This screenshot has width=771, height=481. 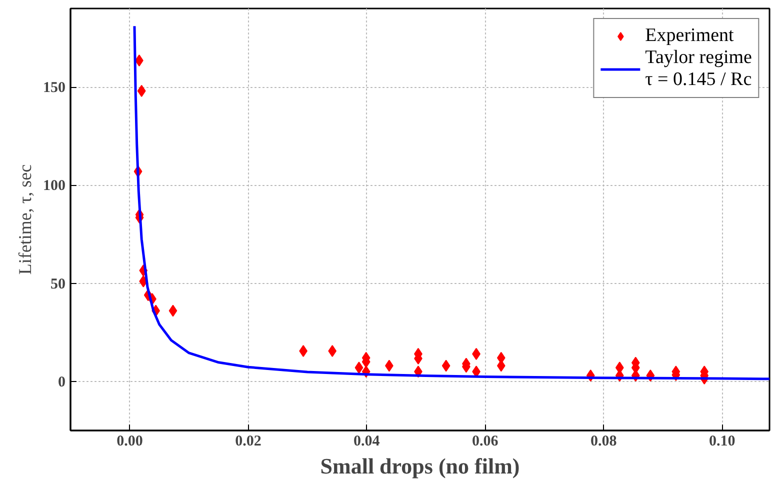 I want to click on legend-label: Experiment, so click(x=689, y=36).